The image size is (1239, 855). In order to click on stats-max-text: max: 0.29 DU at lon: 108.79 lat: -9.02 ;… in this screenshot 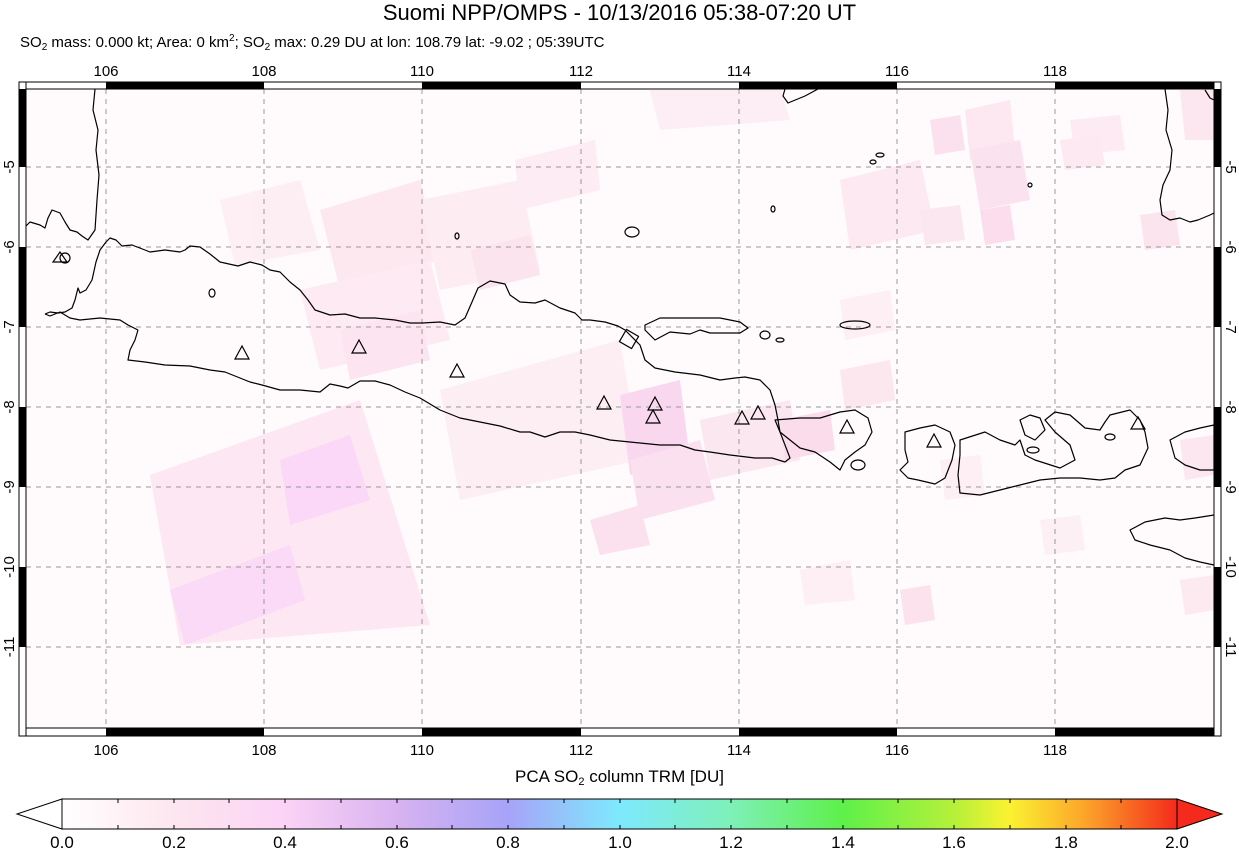, I will do `click(437, 42)`.